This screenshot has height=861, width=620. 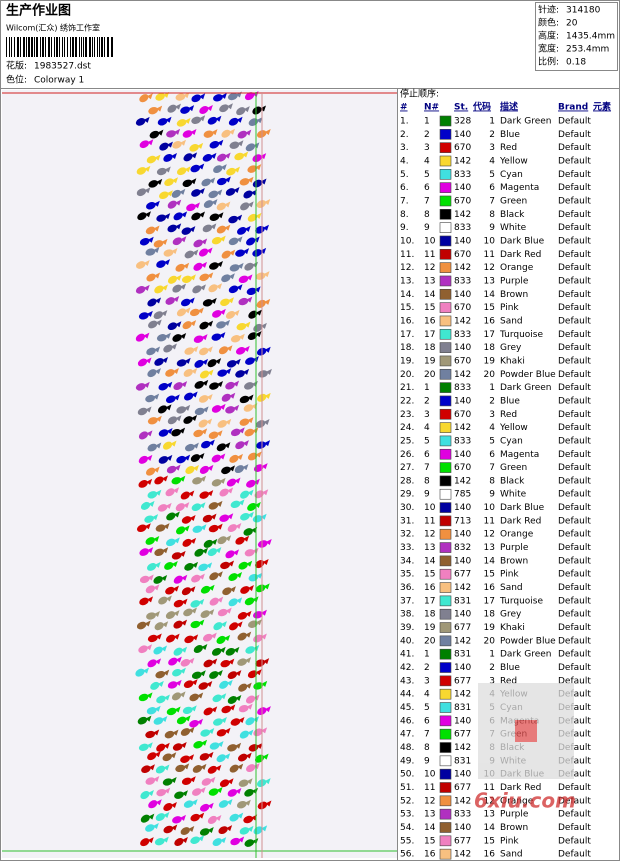 I want to click on row-number: 30., so click(x=407, y=508).